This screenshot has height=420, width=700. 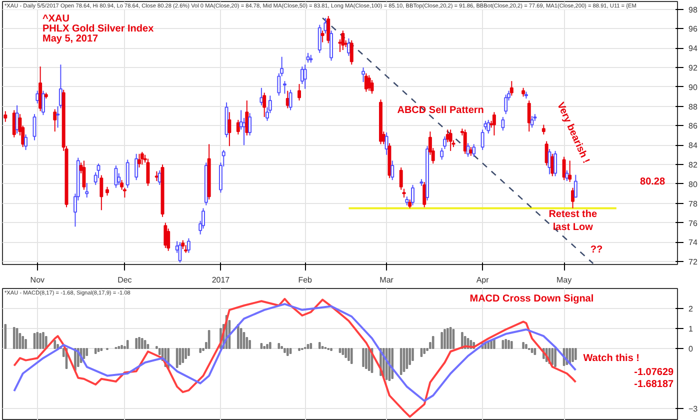 What do you see at coordinates (532, 299) in the screenshot?
I see `annotation: MACD Cross Down Signal` at bounding box center [532, 299].